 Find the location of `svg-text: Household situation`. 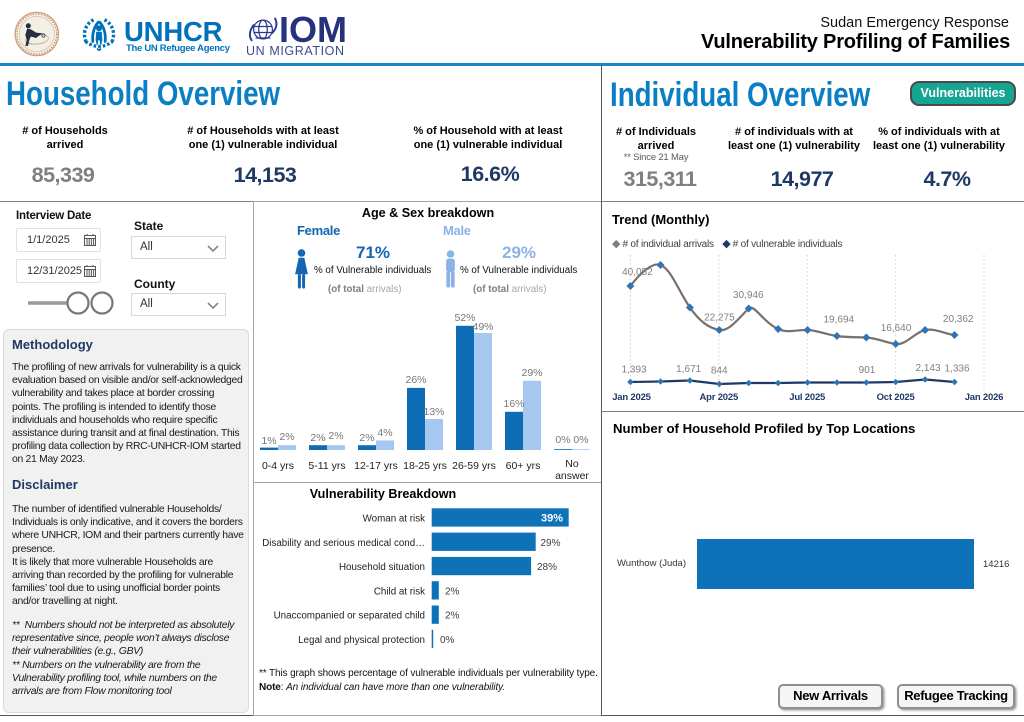

svg-text: Household situation is located at coordinates (382, 567).